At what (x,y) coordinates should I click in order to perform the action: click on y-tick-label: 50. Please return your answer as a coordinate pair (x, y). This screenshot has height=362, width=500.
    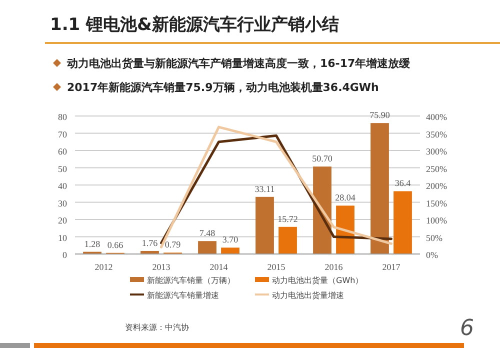
    Looking at the image, I should click on (63, 169).